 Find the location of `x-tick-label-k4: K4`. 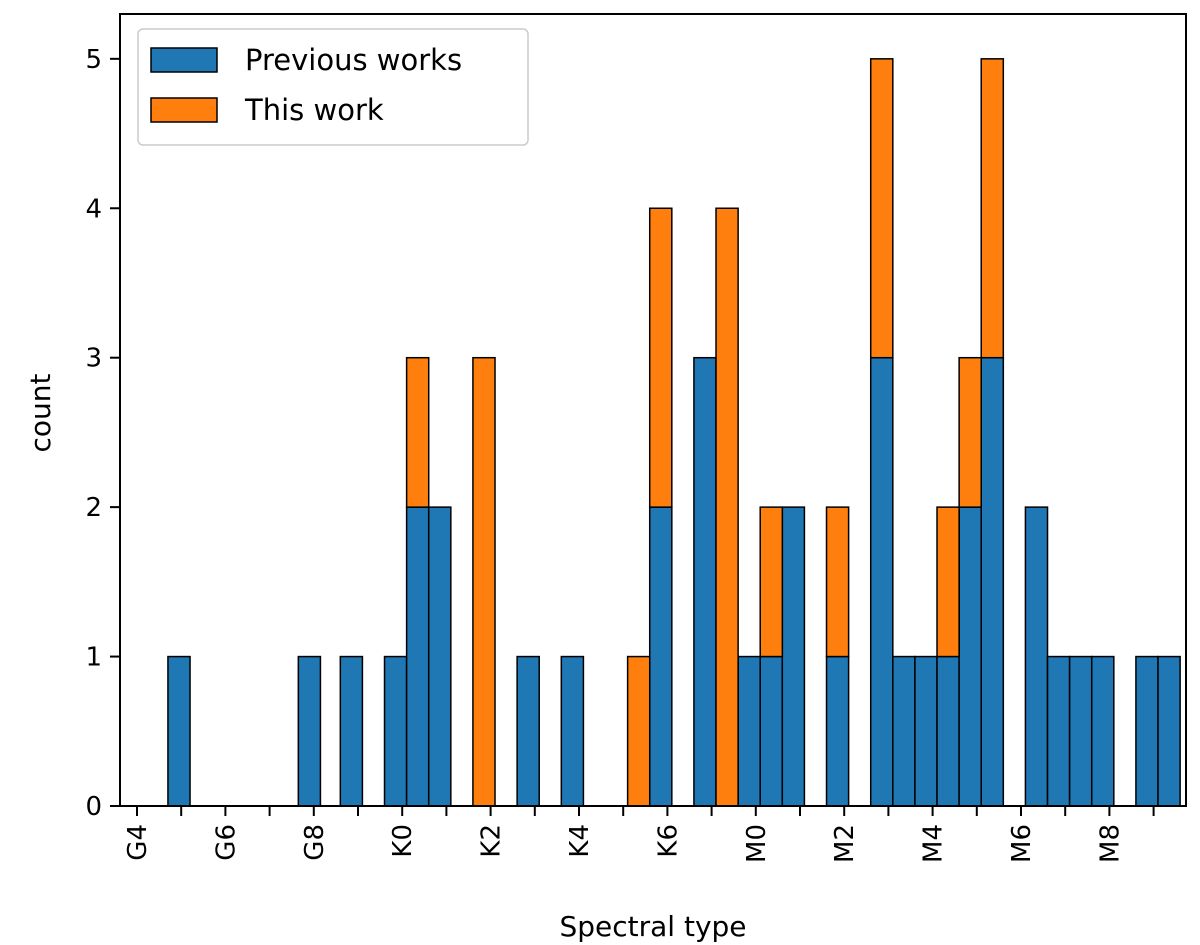

x-tick-label-k4: K4 is located at coordinates (580, 841).